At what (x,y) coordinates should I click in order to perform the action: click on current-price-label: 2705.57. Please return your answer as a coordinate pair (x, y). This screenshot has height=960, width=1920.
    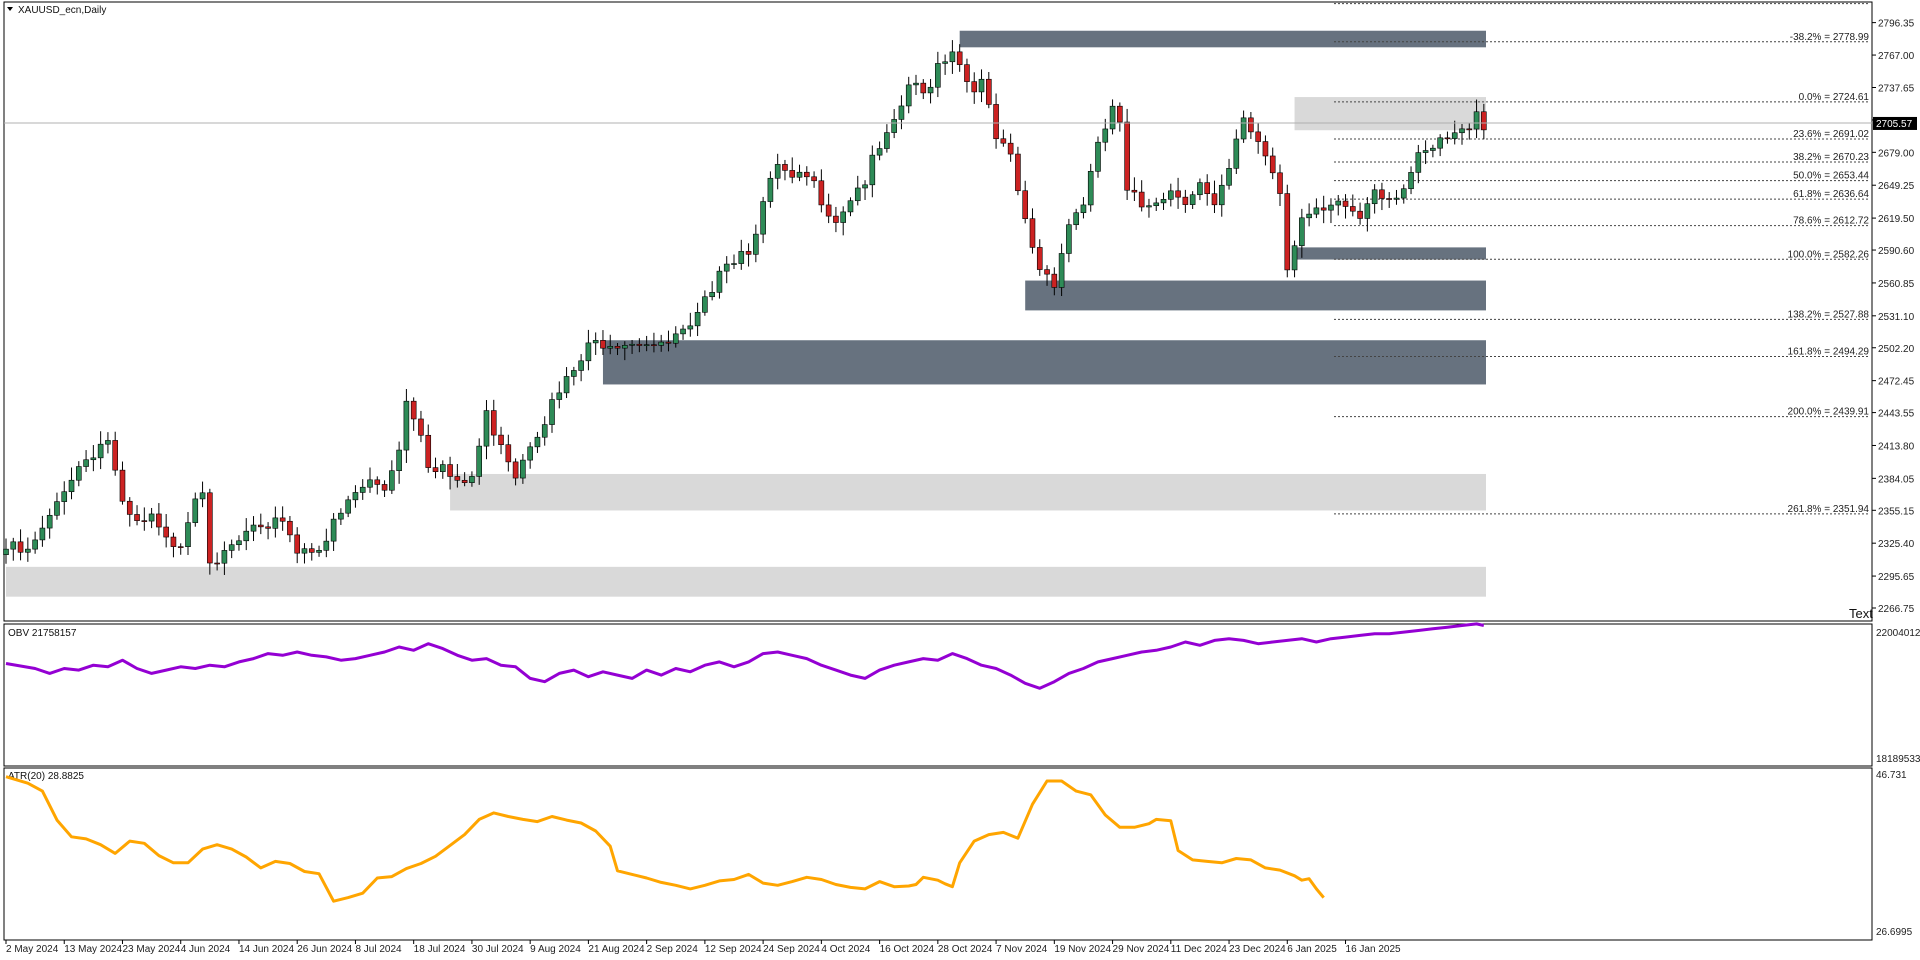
    Looking at the image, I should click on (1894, 124).